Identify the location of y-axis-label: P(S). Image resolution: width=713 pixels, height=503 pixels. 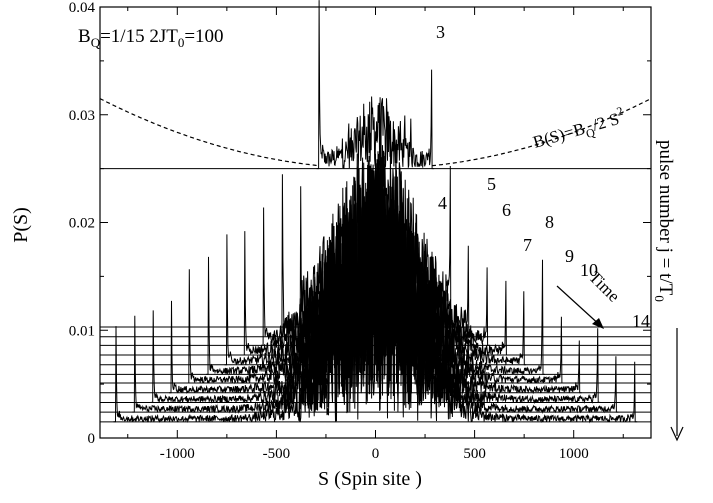
(21, 225).